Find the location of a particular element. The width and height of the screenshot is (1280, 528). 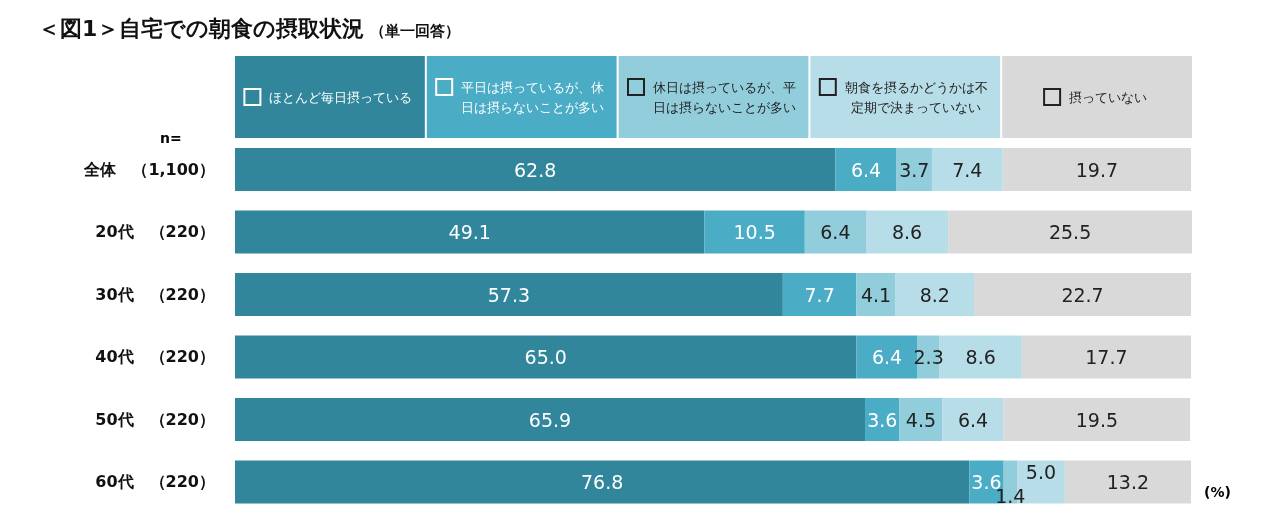

y-tick-label: 全体 （1,100） is located at coordinates (149, 169).